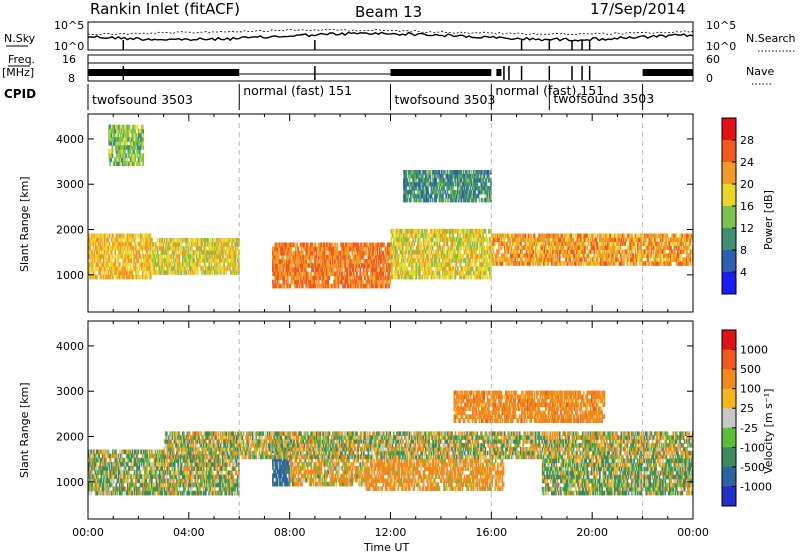 The image size is (800, 558). What do you see at coordinates (163, 72) in the screenshot?
I see `nave-block` at bounding box center [163, 72].